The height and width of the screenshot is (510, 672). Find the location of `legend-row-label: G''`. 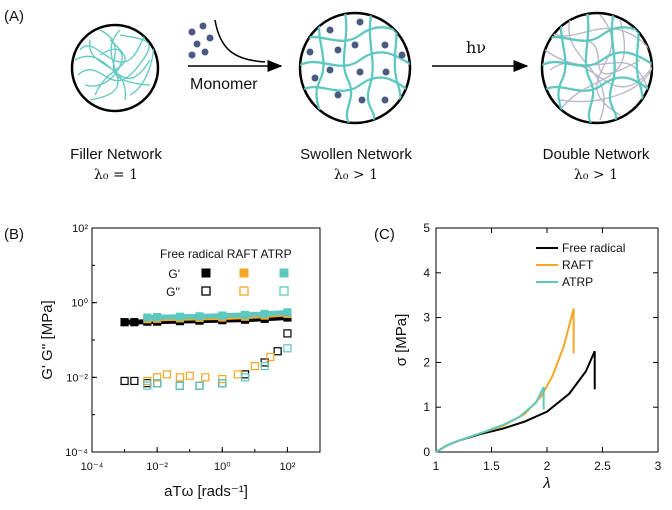

legend-row-label: G'' is located at coordinates (173, 292).